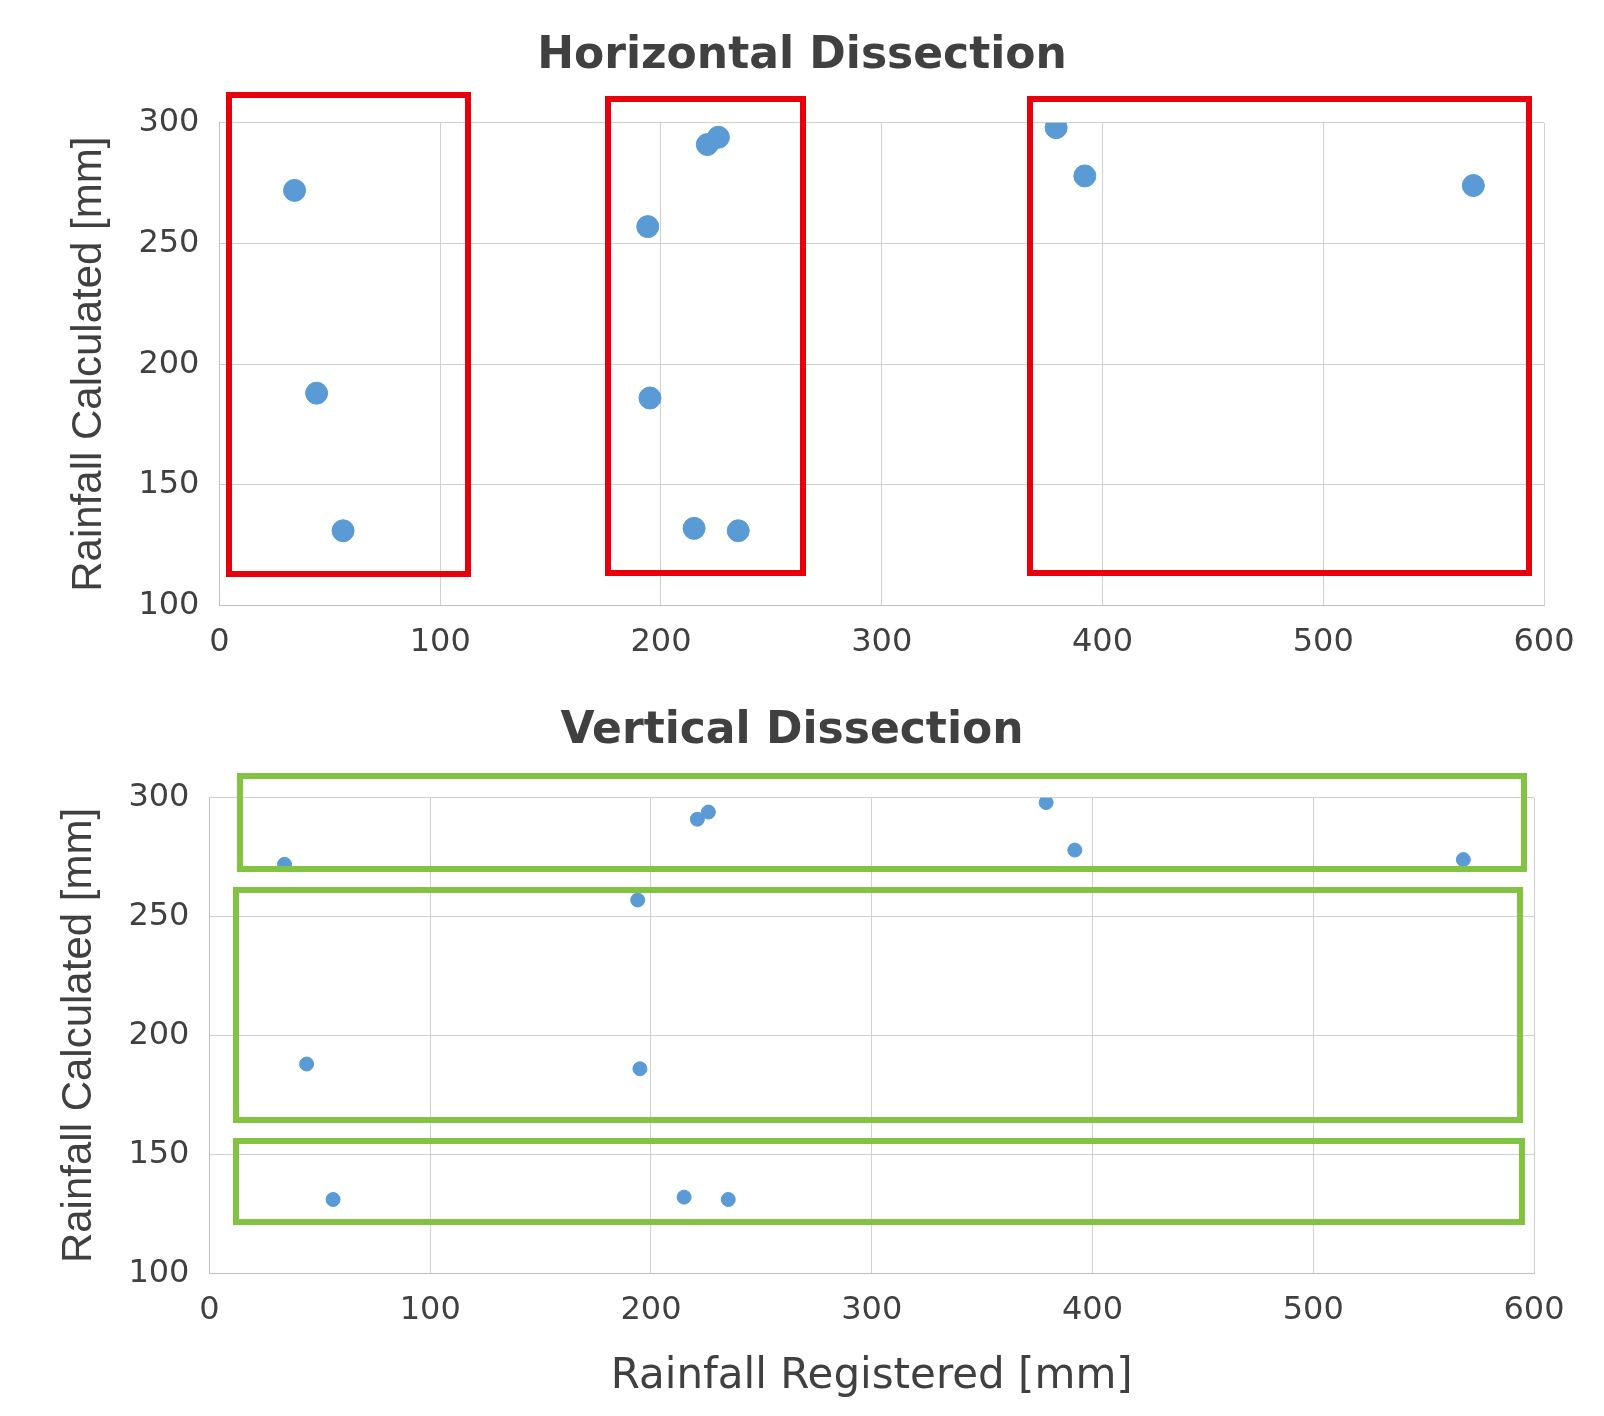 The width and height of the screenshot is (1604, 1416). Describe the element at coordinates (792, 727) in the screenshot. I see `chart-title: Vertical Dissection` at that location.